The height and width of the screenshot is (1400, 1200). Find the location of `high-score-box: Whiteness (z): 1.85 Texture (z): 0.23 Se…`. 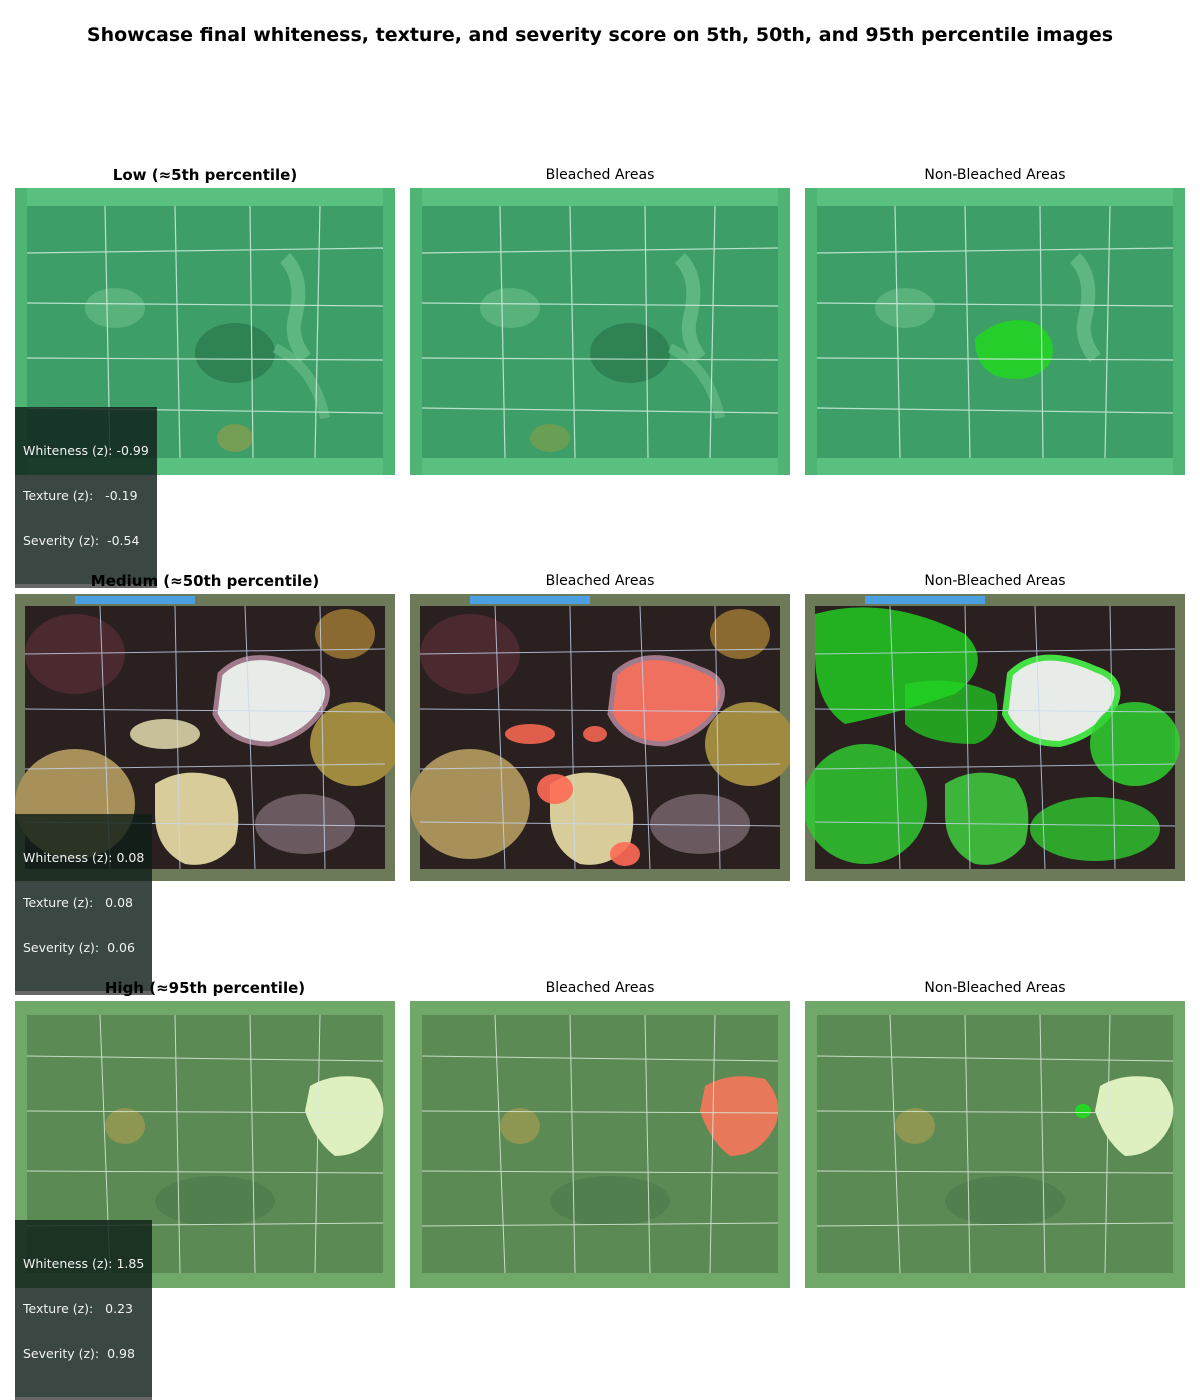

high-score-box: Whiteness (z): 1.85 Texture (z): 0.23 Se… is located at coordinates (84, 1310).